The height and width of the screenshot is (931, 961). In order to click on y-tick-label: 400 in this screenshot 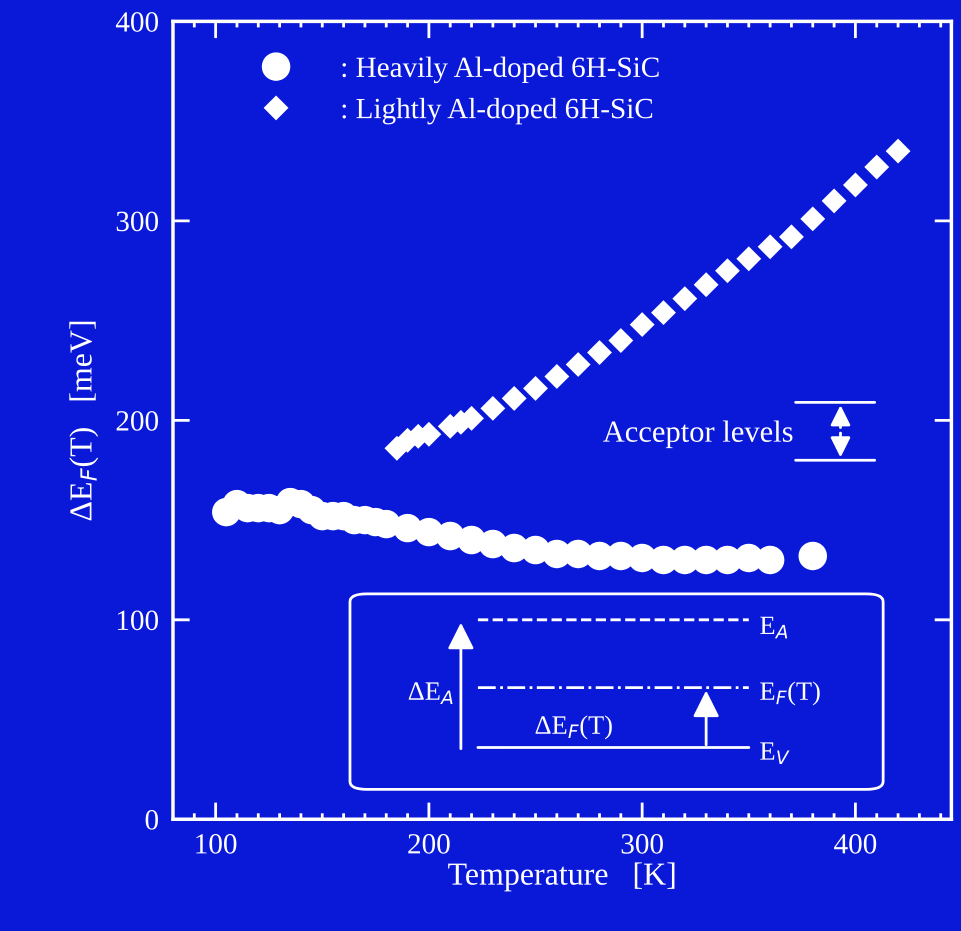, I will do `click(137, 22)`.